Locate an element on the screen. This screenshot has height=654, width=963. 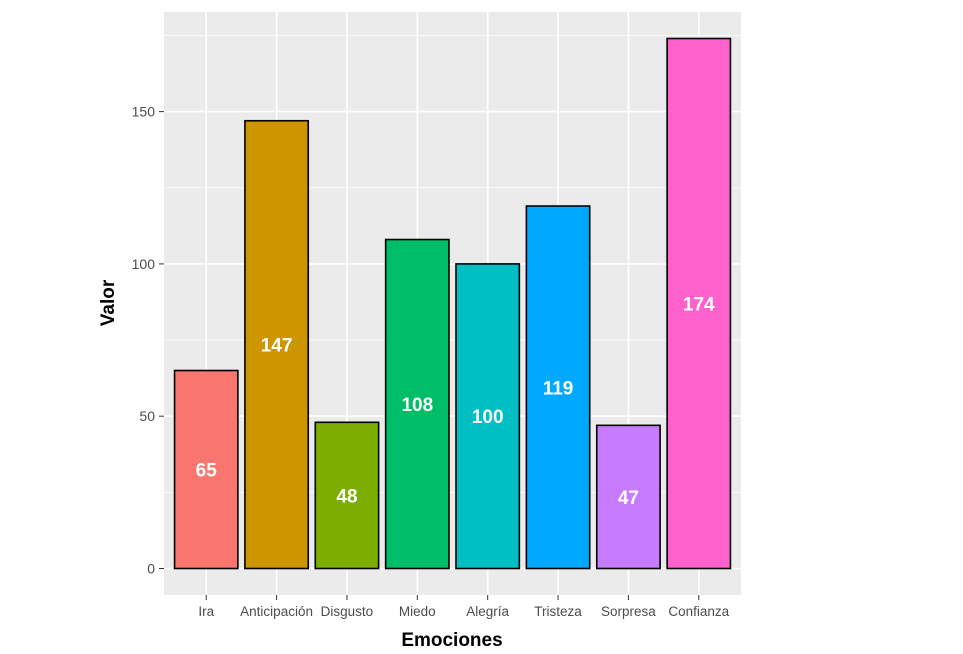
data-label: 48 is located at coordinates (346, 496).